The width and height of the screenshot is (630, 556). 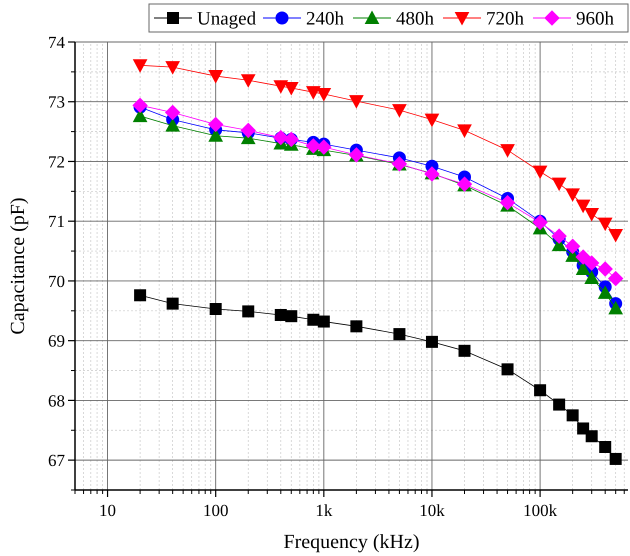 I want to click on x-tick-label: 100k, so click(x=540, y=510).